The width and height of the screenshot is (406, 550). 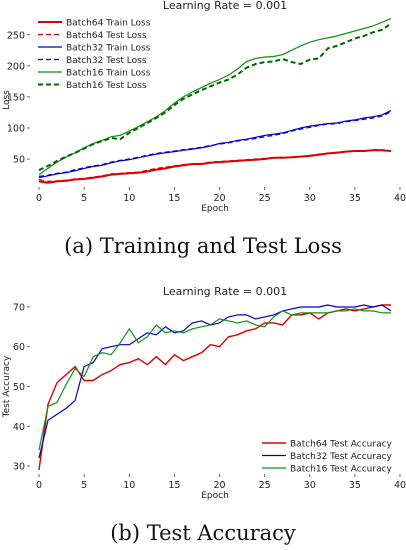 What do you see at coordinates (108, 24) in the screenshot?
I see `legend-label: Batch64 Train Loss` at bounding box center [108, 24].